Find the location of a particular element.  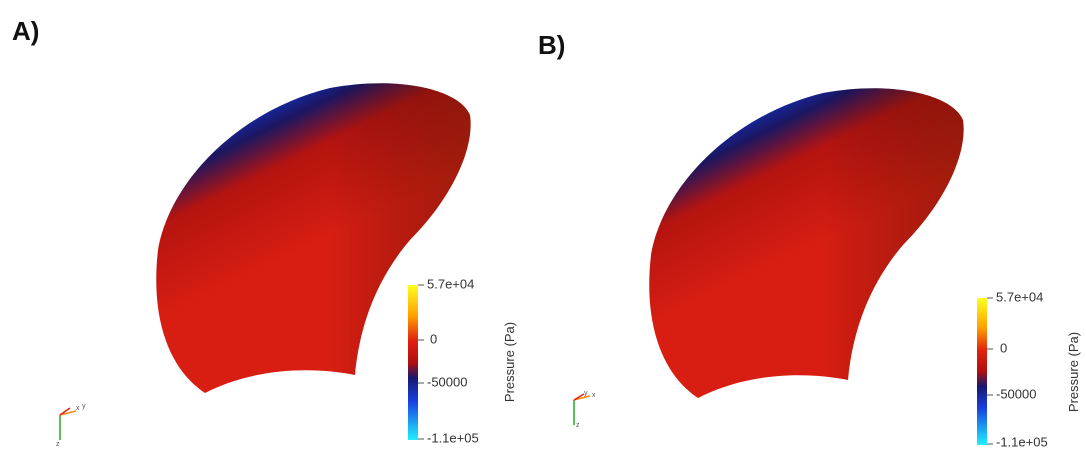

panel-label: B) is located at coordinates (551, 45).